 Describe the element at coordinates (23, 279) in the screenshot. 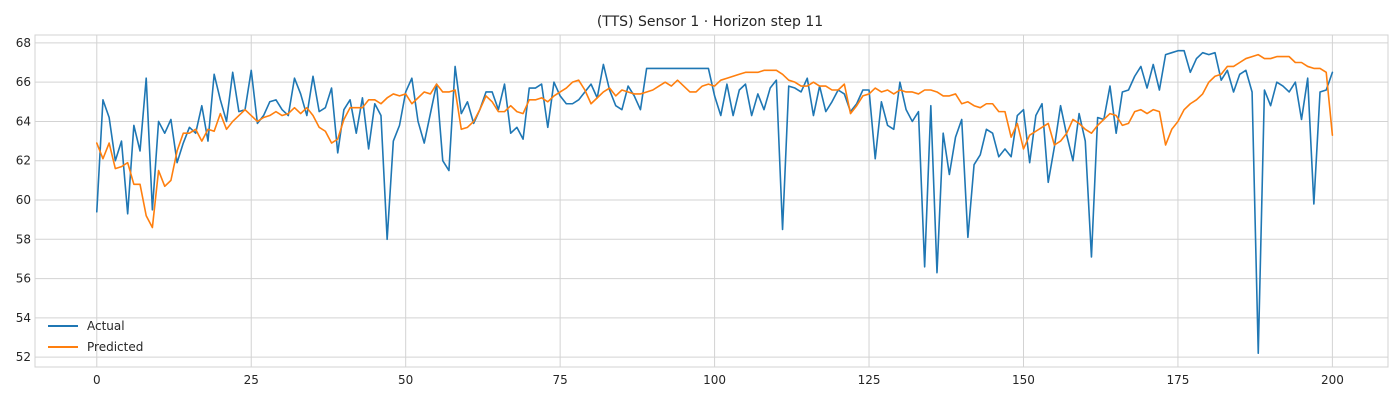

I see `y-tick-label: 56` at that location.